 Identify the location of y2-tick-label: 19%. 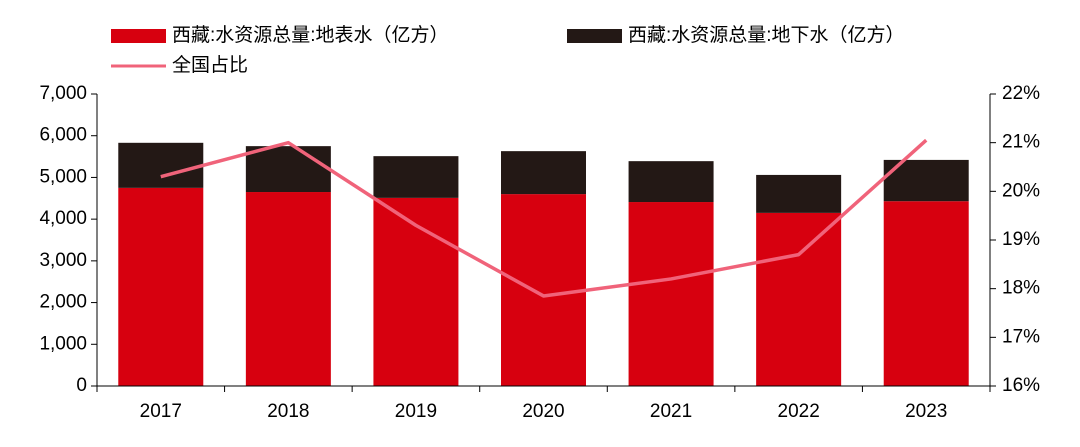
(1021, 239).